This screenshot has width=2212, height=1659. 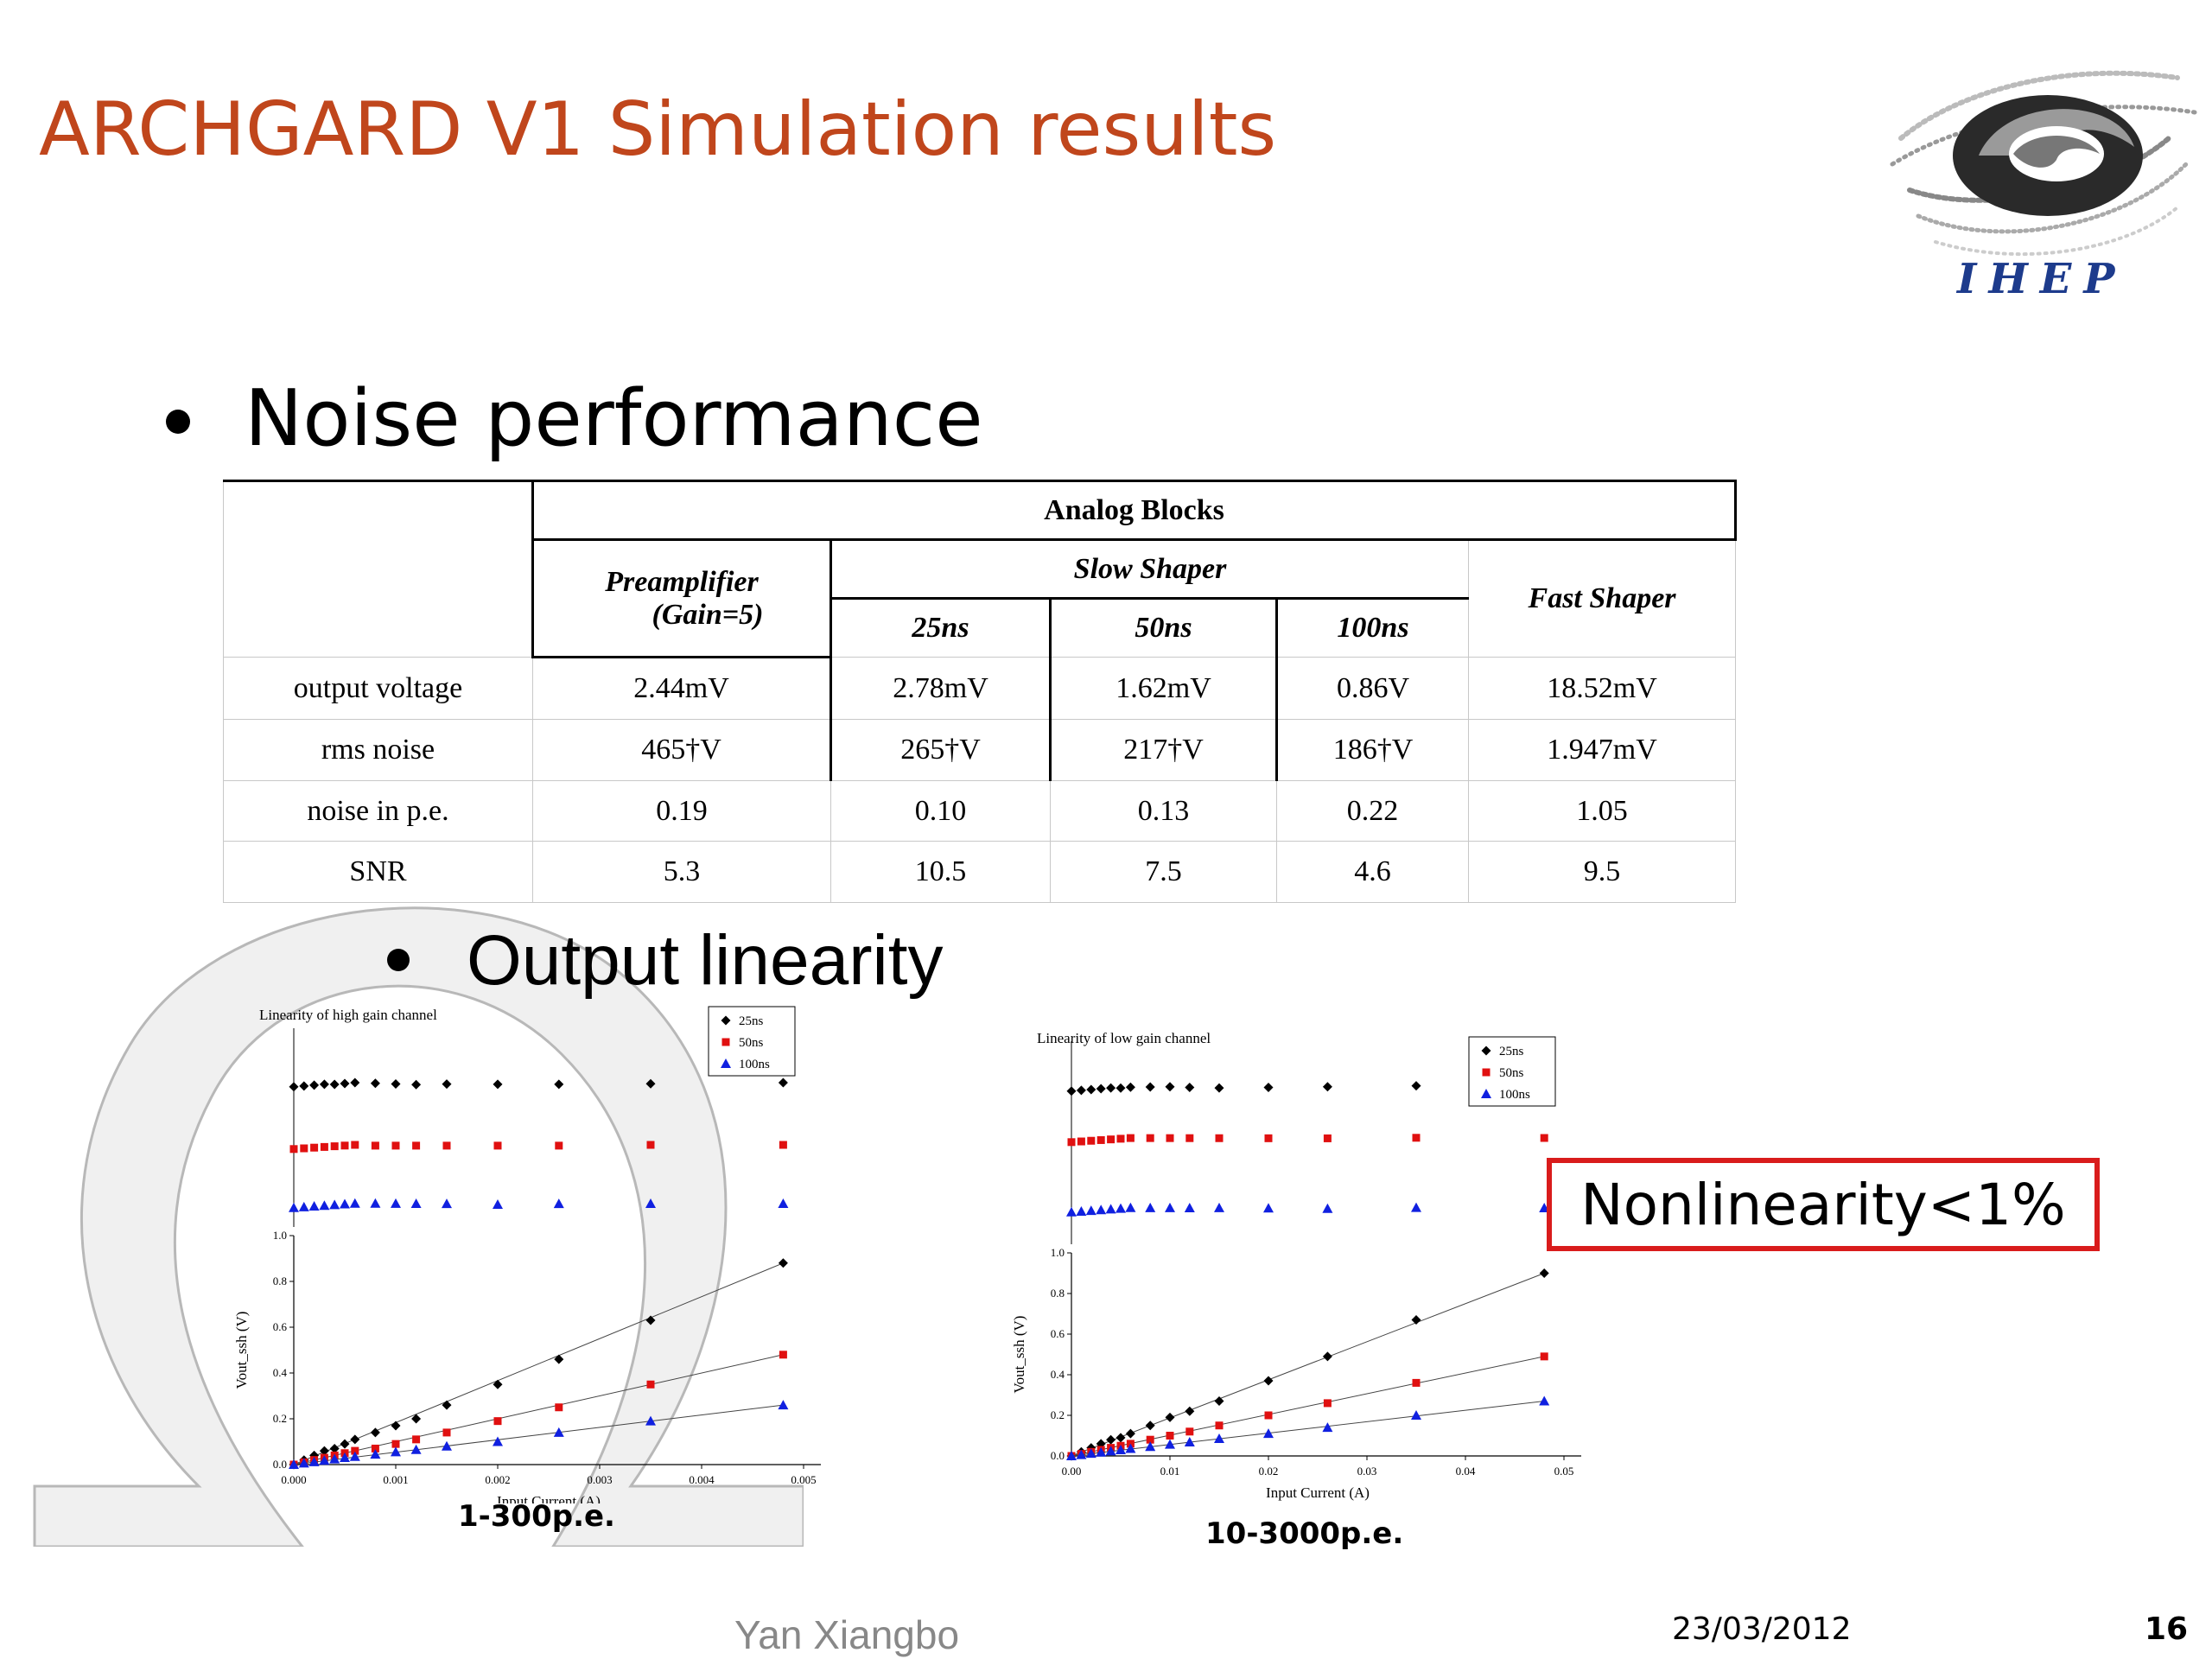 I want to click on x-tick-label: 0.05, so click(x=1564, y=1471).